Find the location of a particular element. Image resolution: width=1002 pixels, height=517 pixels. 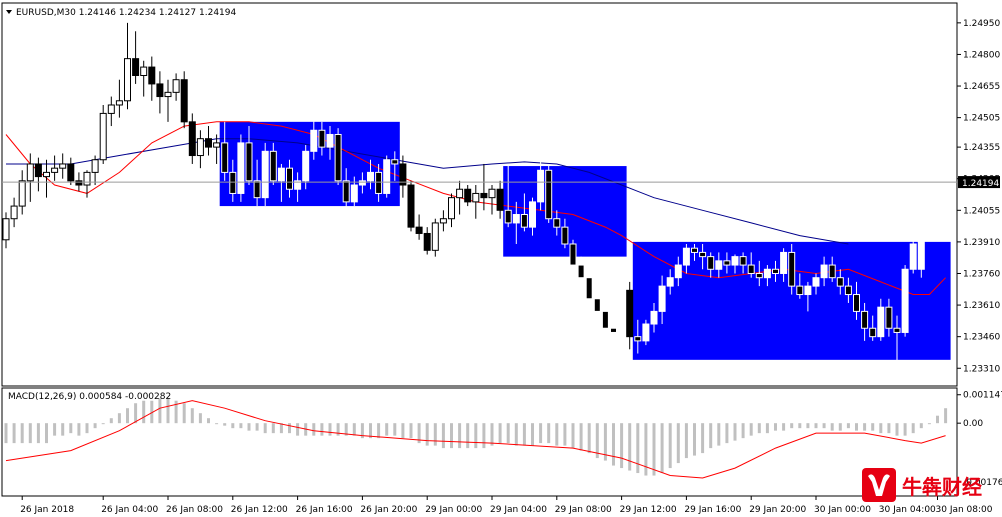

time-tick-label: 26 Jan 04:00 is located at coordinates (129, 510).